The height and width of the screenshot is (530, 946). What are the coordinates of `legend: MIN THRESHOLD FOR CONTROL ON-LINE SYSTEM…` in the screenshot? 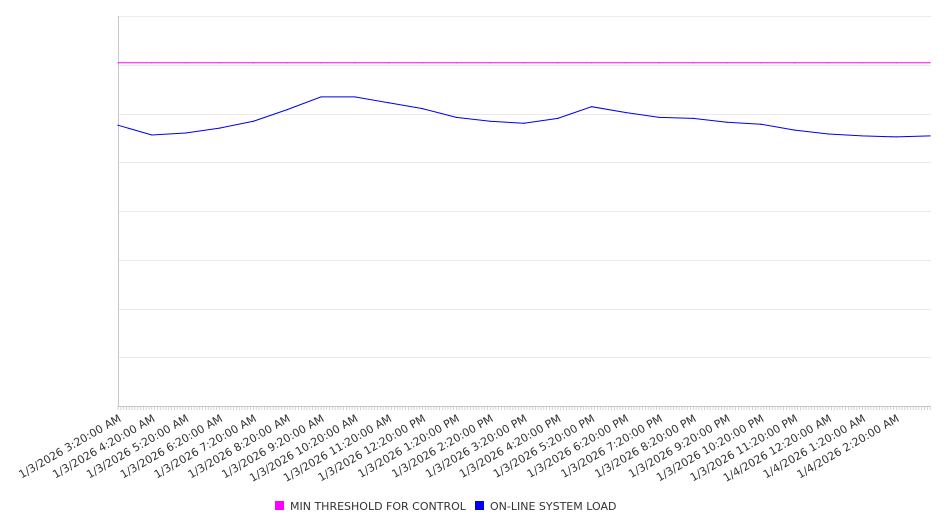 It's located at (445, 506).